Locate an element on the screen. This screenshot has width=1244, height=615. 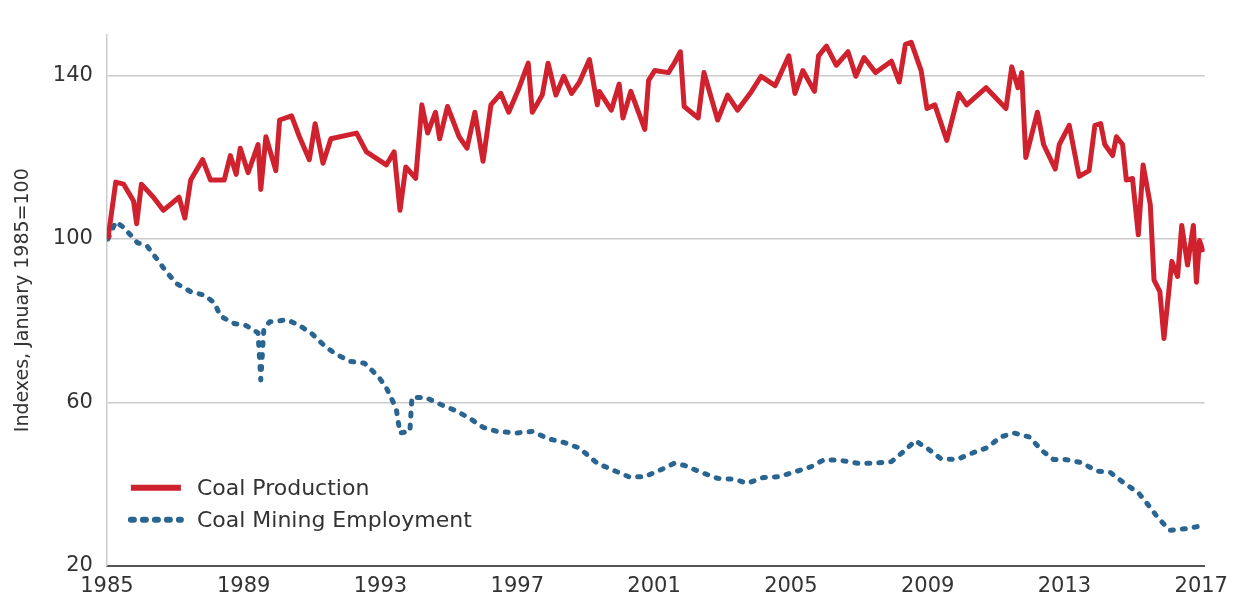
x-tick-label: 1993 is located at coordinates (380, 584).